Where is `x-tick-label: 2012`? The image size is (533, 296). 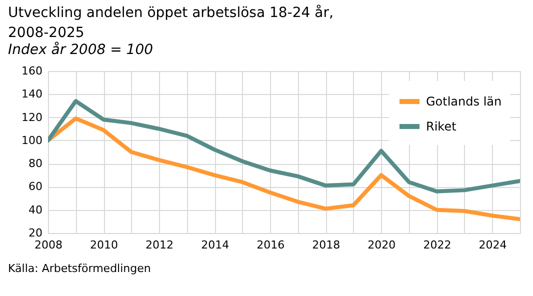
x-tick-label: 2012 is located at coordinates (160, 245).